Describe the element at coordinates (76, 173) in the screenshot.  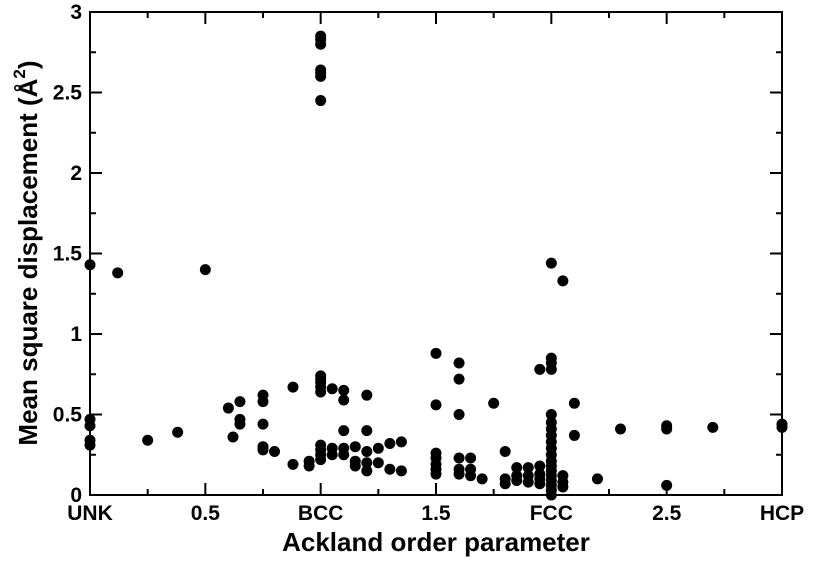
I see `y-tick-label: 2` at that location.